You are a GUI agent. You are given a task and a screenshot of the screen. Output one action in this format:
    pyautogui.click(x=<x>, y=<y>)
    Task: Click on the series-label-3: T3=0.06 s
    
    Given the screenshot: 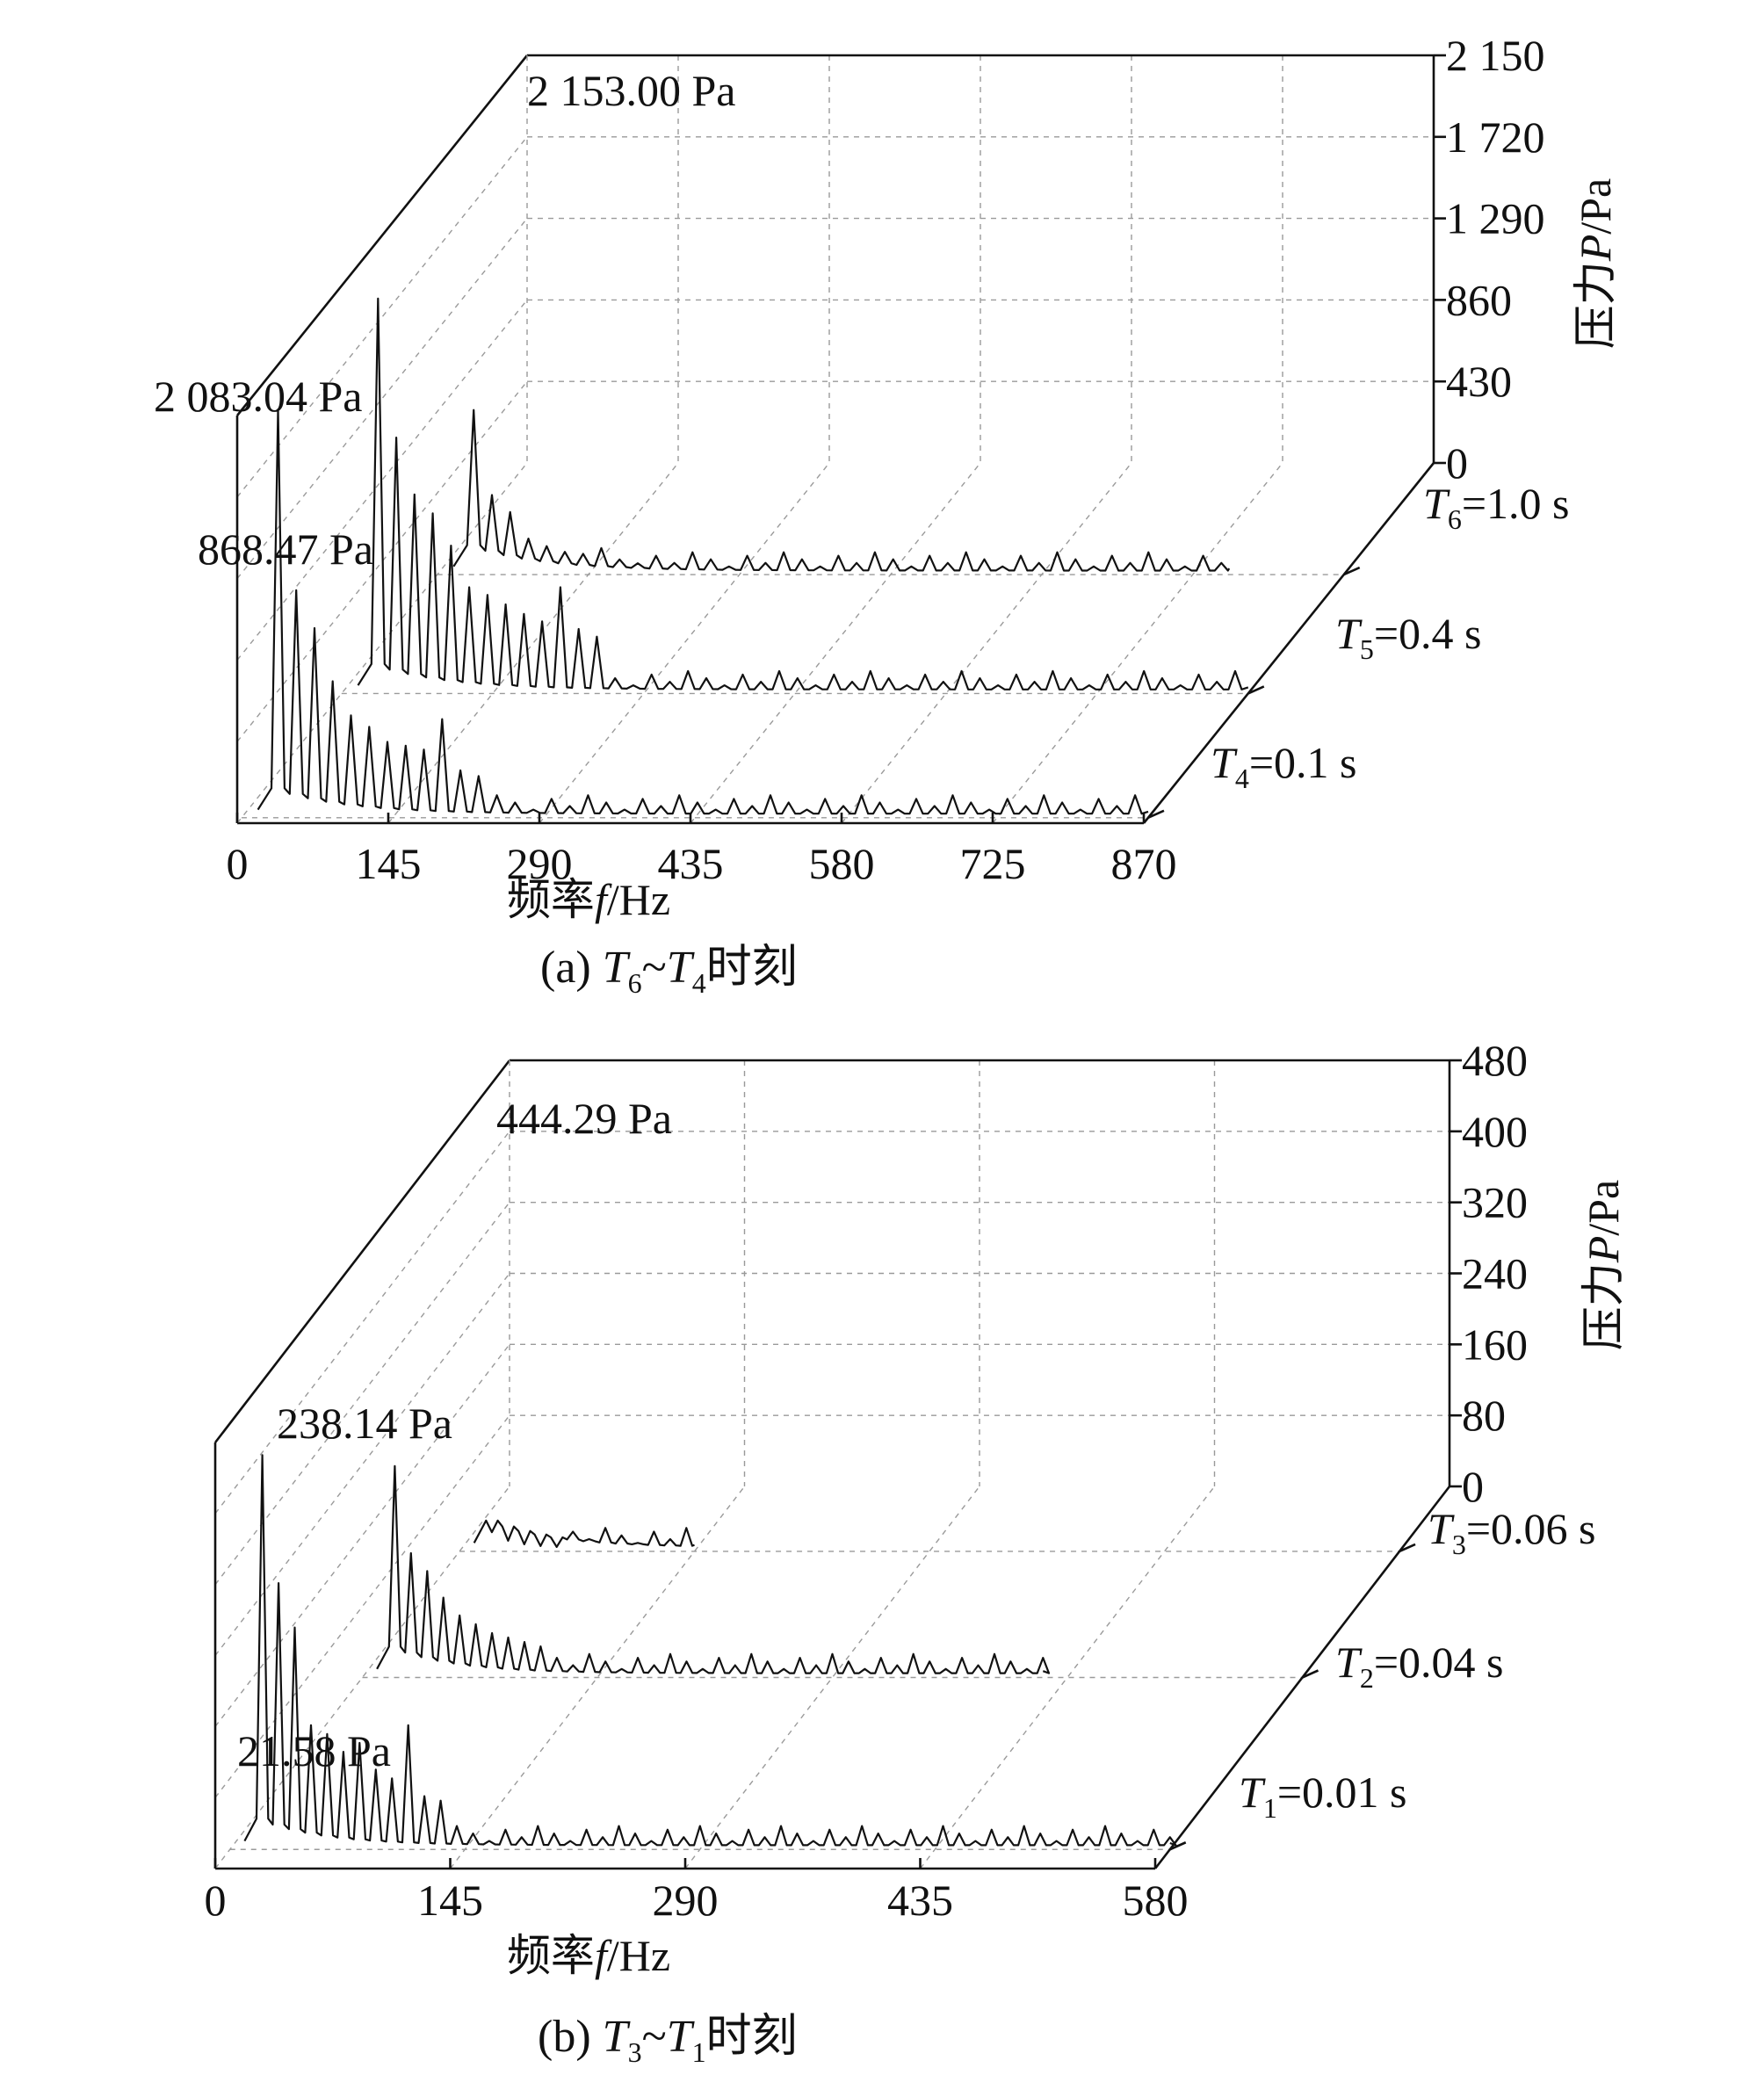 What is the action you would take?
    pyautogui.click(x=1511, y=1532)
    